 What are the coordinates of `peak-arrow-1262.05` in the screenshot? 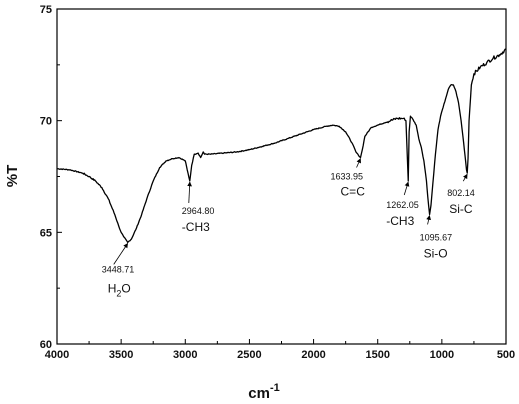 It's located at (406, 188).